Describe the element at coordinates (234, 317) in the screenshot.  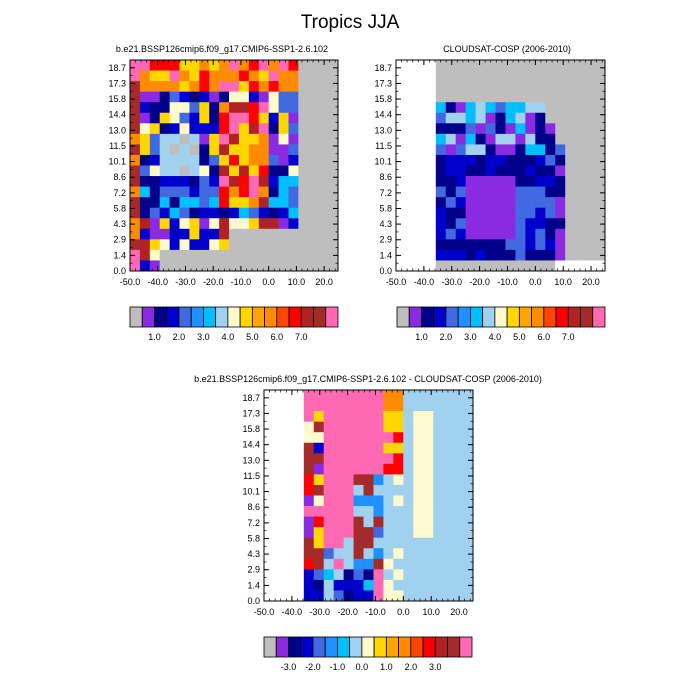
I see `colorbar-swatch` at that location.